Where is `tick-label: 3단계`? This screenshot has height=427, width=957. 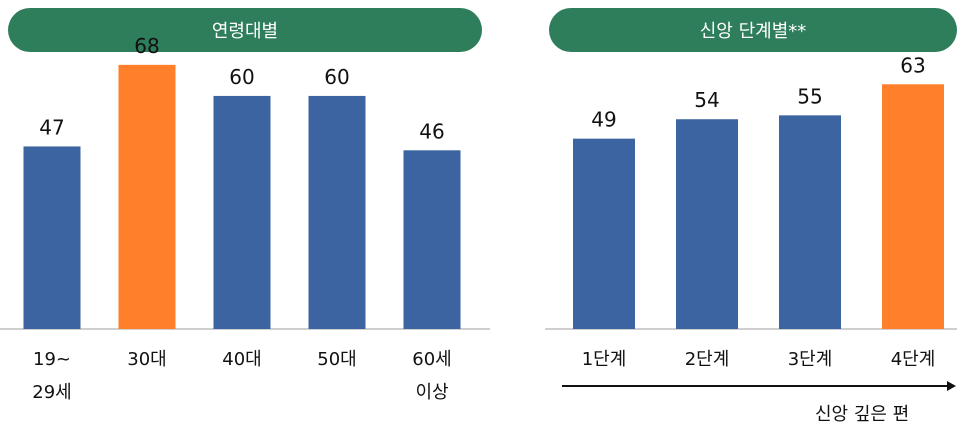 tick-label: 3단계 is located at coordinates (810, 359).